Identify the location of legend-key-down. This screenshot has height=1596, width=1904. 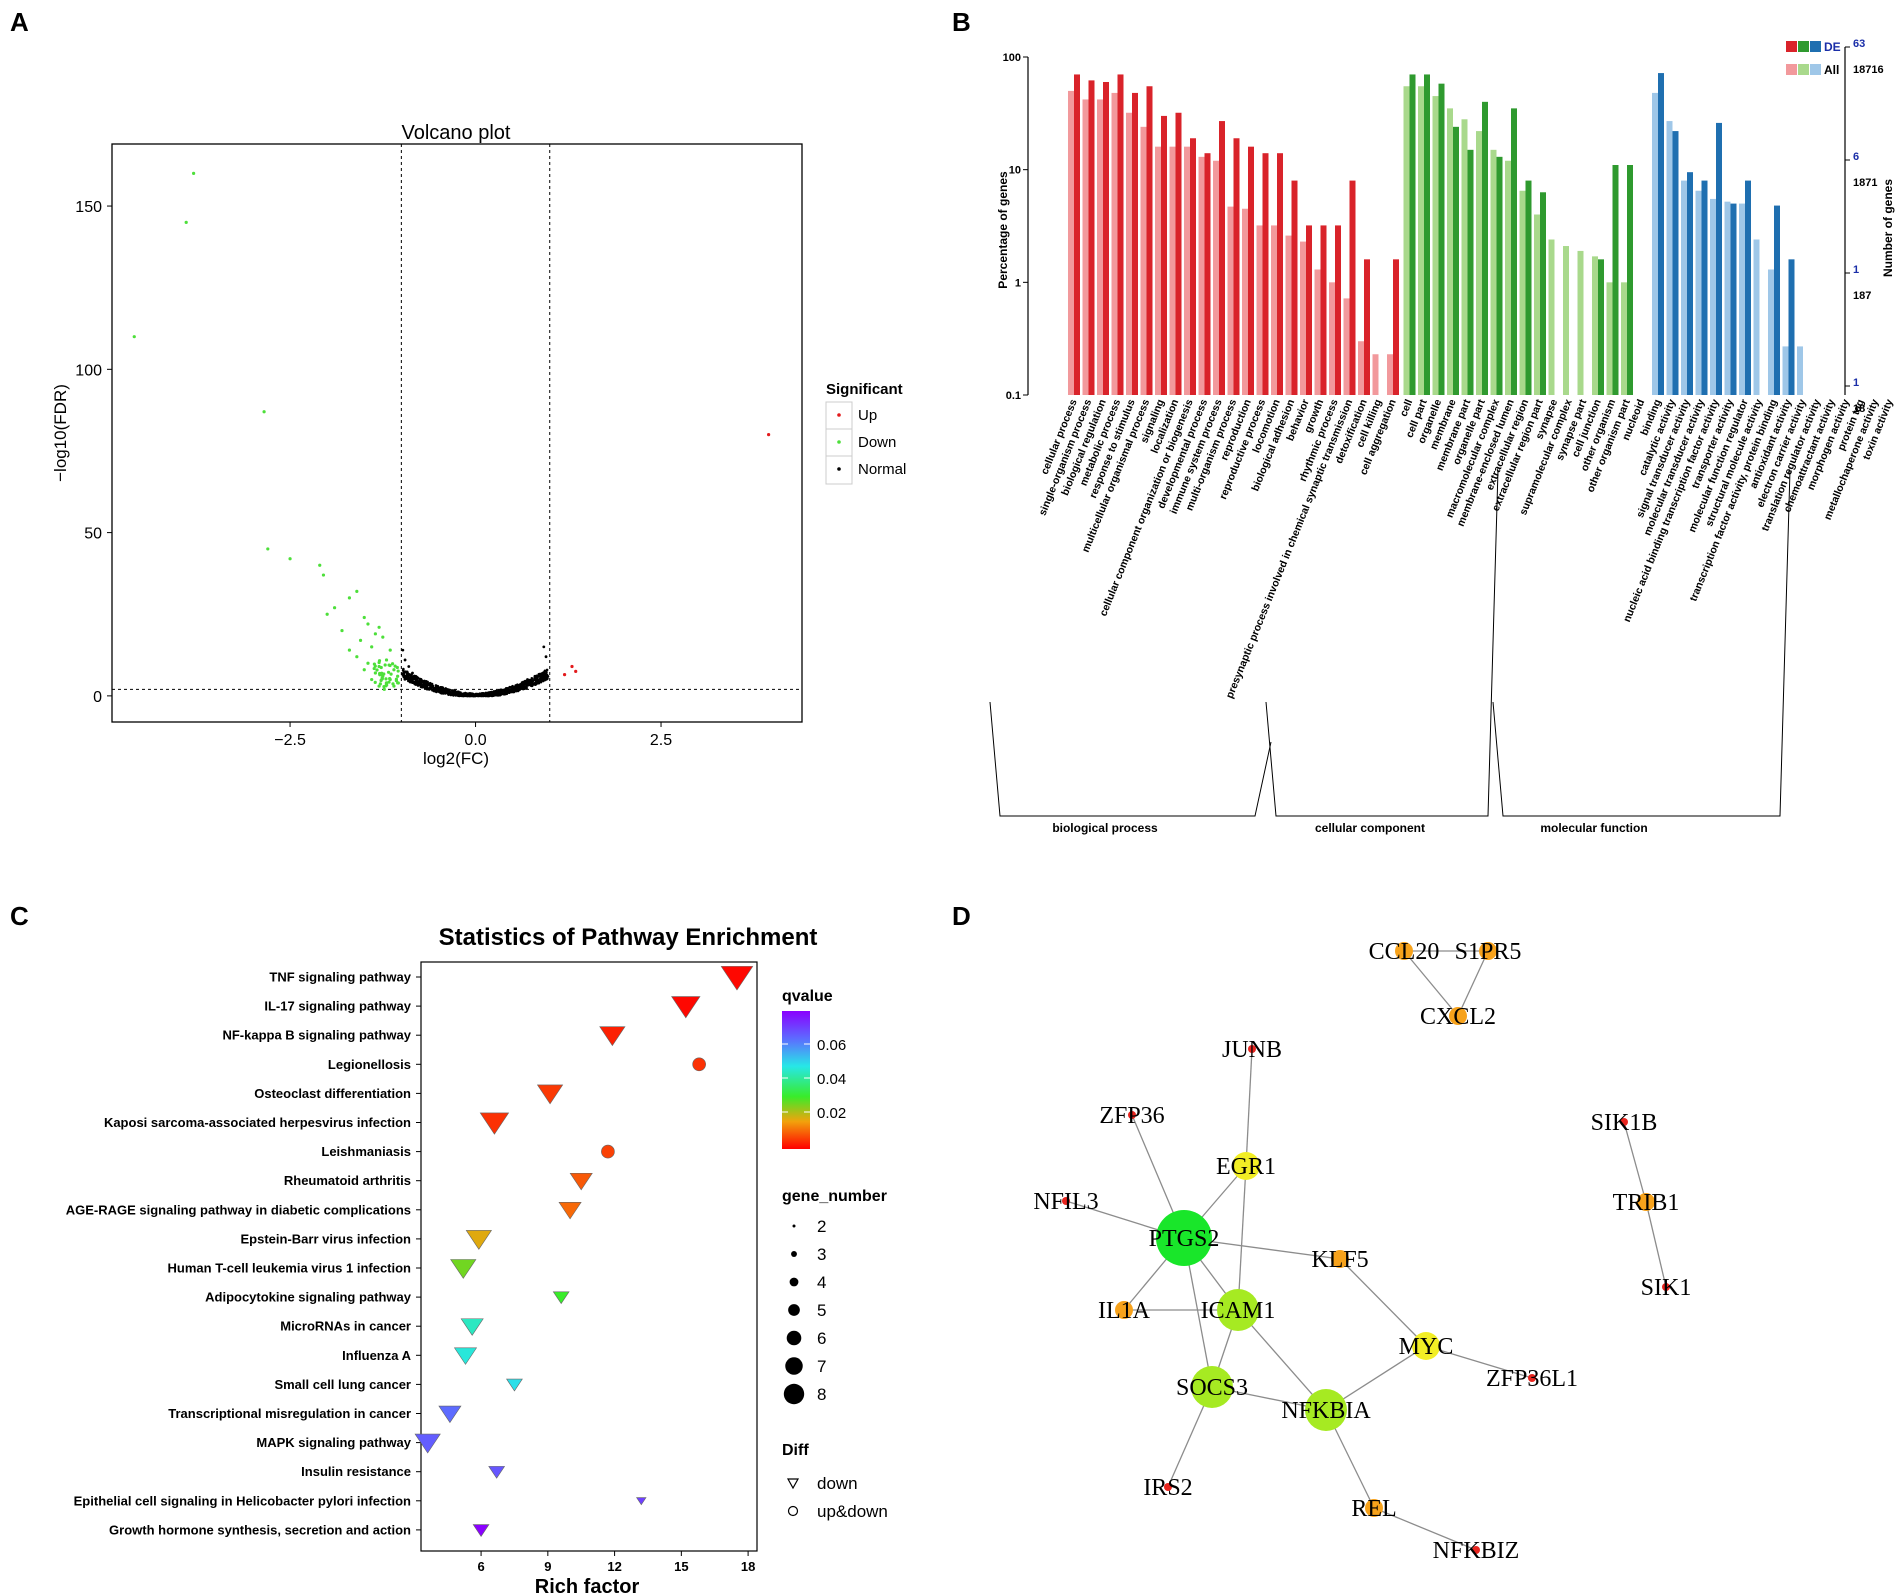
(839, 442).